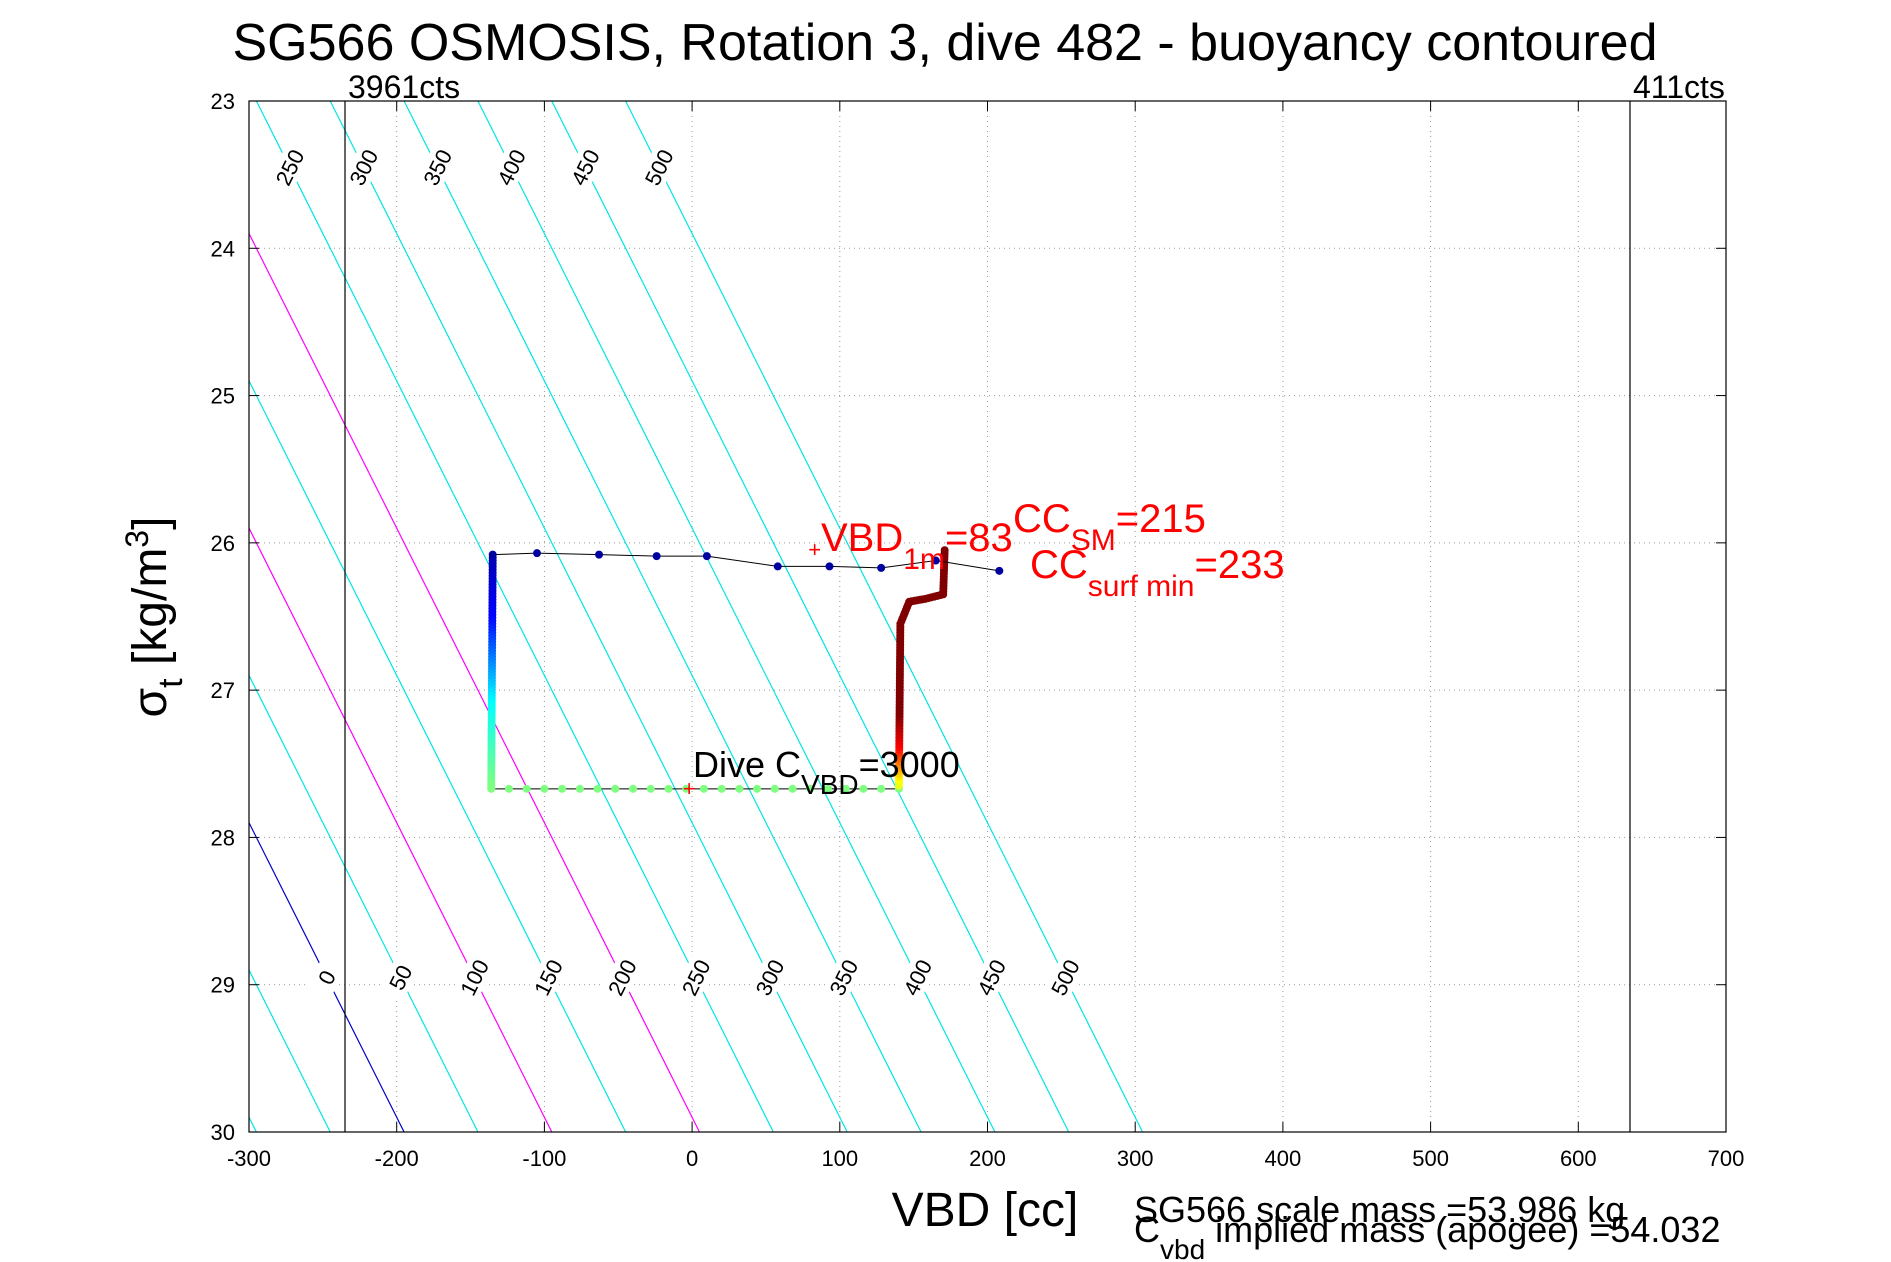  What do you see at coordinates (1430, 1158) in the screenshot?
I see `x-tick-label: 500` at bounding box center [1430, 1158].